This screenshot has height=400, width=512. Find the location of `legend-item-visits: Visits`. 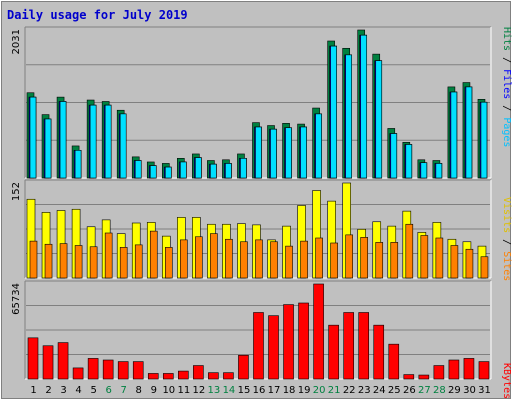

legend-item-visits: Visits is located at coordinates (506, 215).